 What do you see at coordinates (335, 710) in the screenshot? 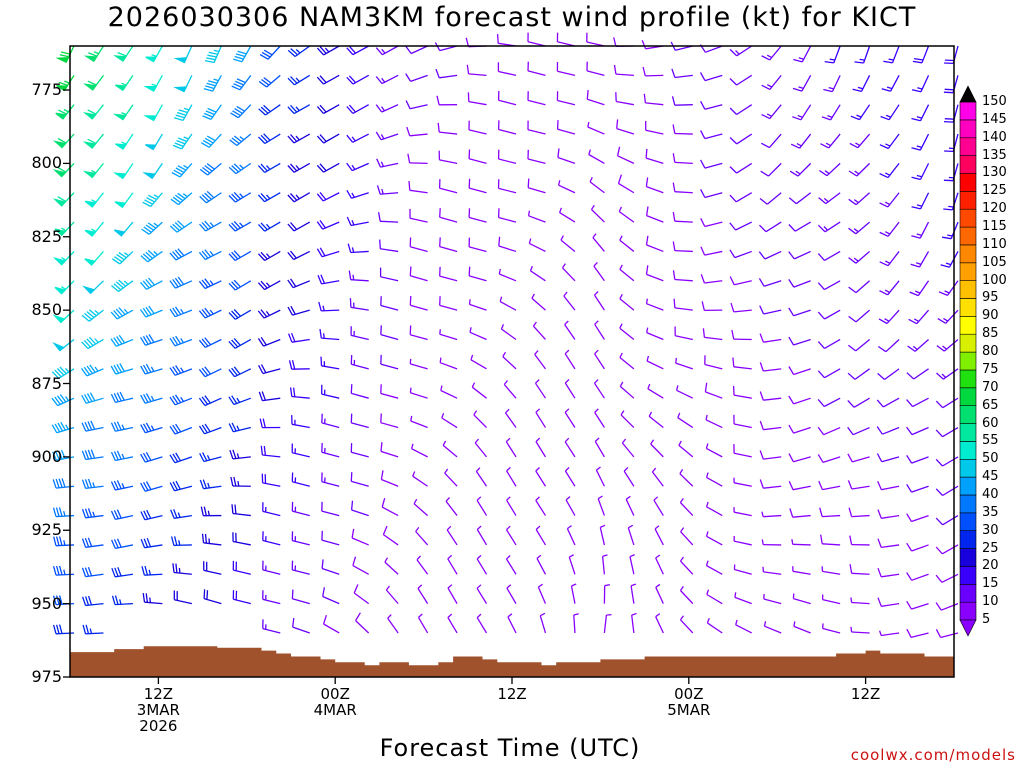
I see `x-tick-line: 4MAR` at bounding box center [335, 710].